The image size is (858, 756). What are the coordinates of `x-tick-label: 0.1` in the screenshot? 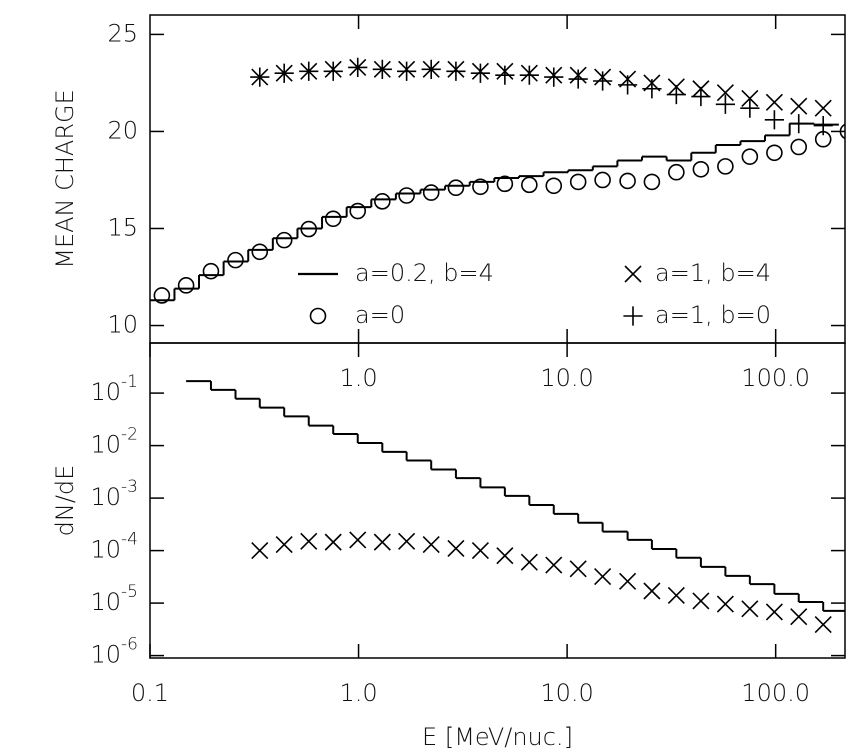 It's located at (150, 693).